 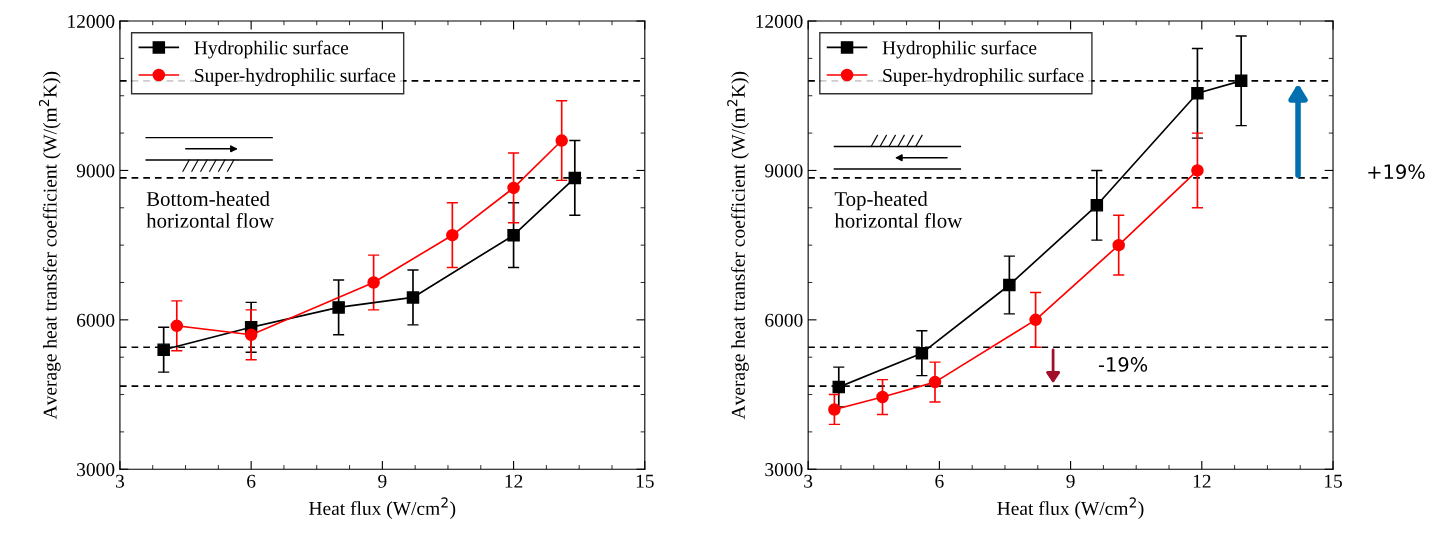 What do you see at coordinates (898, 209) in the screenshot?
I see `annotation: Top-heated horizontal flow` at bounding box center [898, 209].